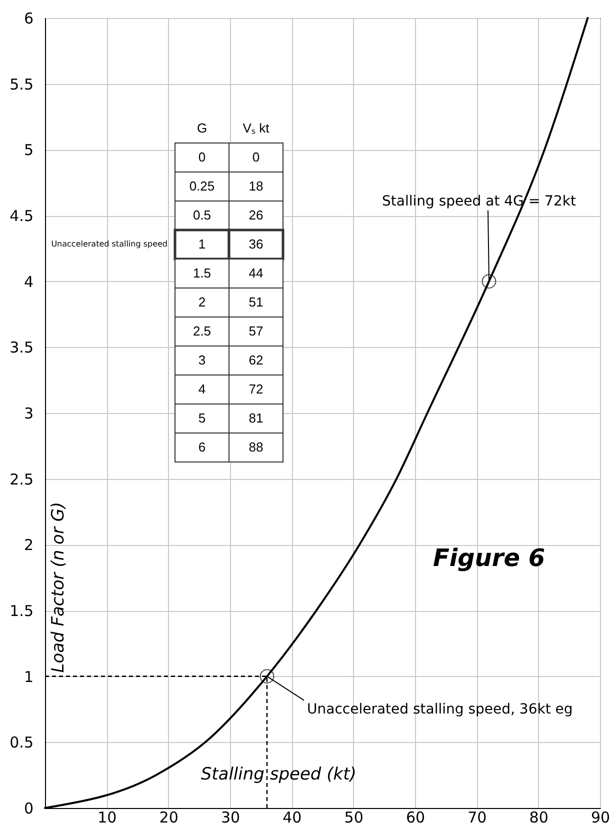 This screenshot has height=833, width=616. What do you see at coordinates (256, 418) in the screenshot?
I see `data-label: 81` at bounding box center [256, 418].